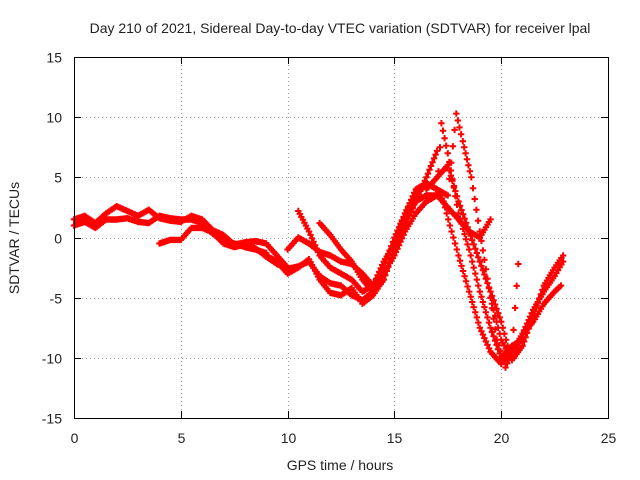 This screenshot has height=480, width=640. Describe the element at coordinates (502, 438) in the screenshot. I see `x-tick-label: 20` at that location.